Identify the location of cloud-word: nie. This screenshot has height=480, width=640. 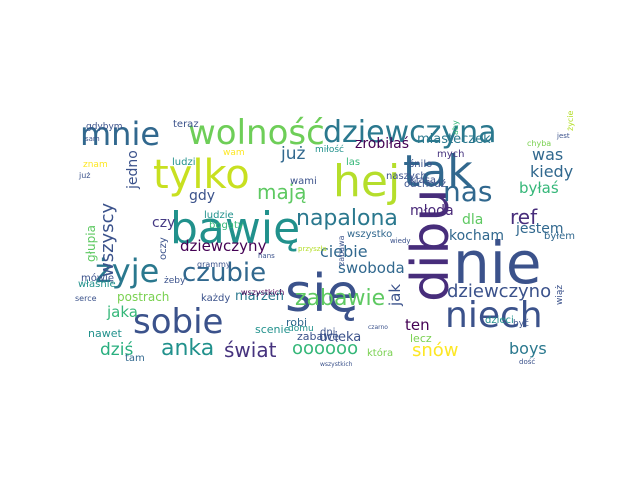
(497, 263).